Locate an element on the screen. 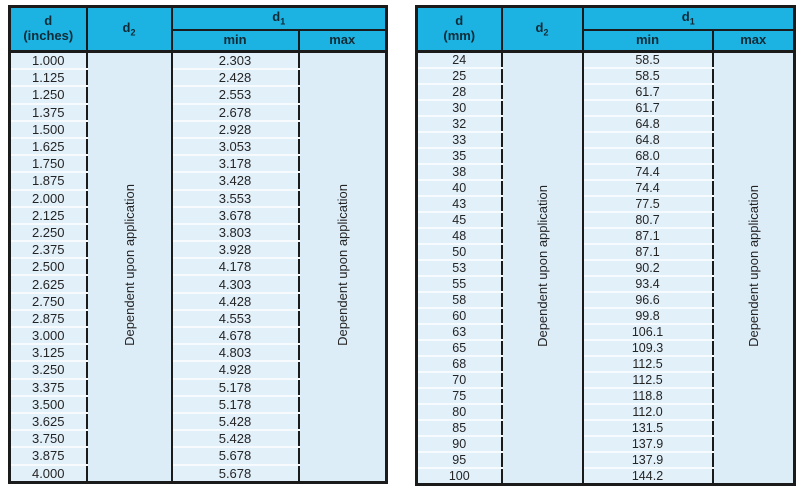  table-row: 65 109.3 is located at coordinates (605, 348).